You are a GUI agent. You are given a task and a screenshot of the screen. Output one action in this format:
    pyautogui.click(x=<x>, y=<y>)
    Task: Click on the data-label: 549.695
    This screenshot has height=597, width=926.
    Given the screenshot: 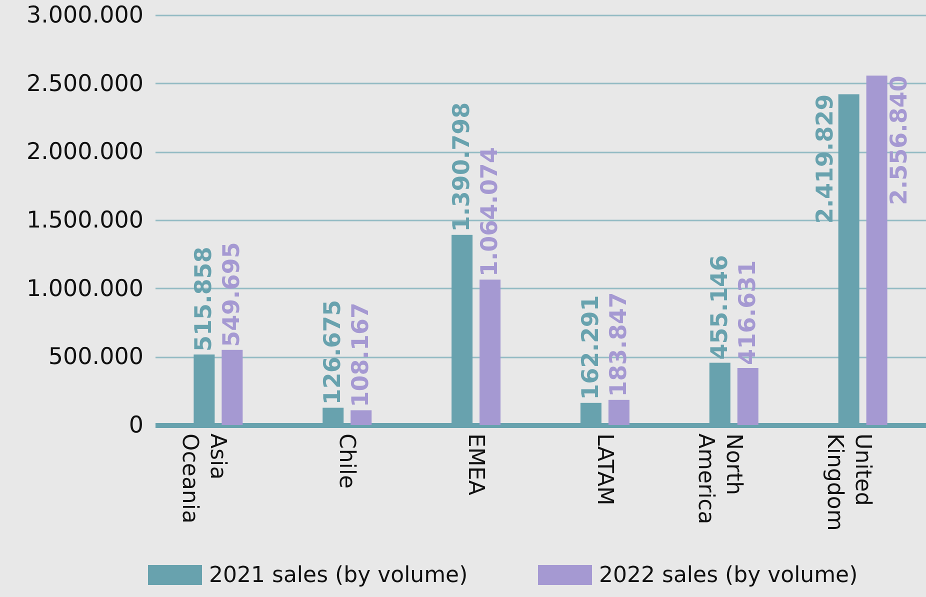 What is the action you would take?
    pyautogui.click(x=232, y=294)
    